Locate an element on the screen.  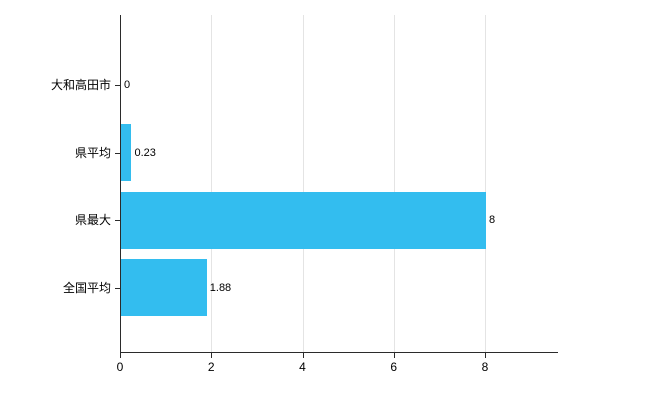
x-tick-label: 0 is located at coordinates (120, 367).